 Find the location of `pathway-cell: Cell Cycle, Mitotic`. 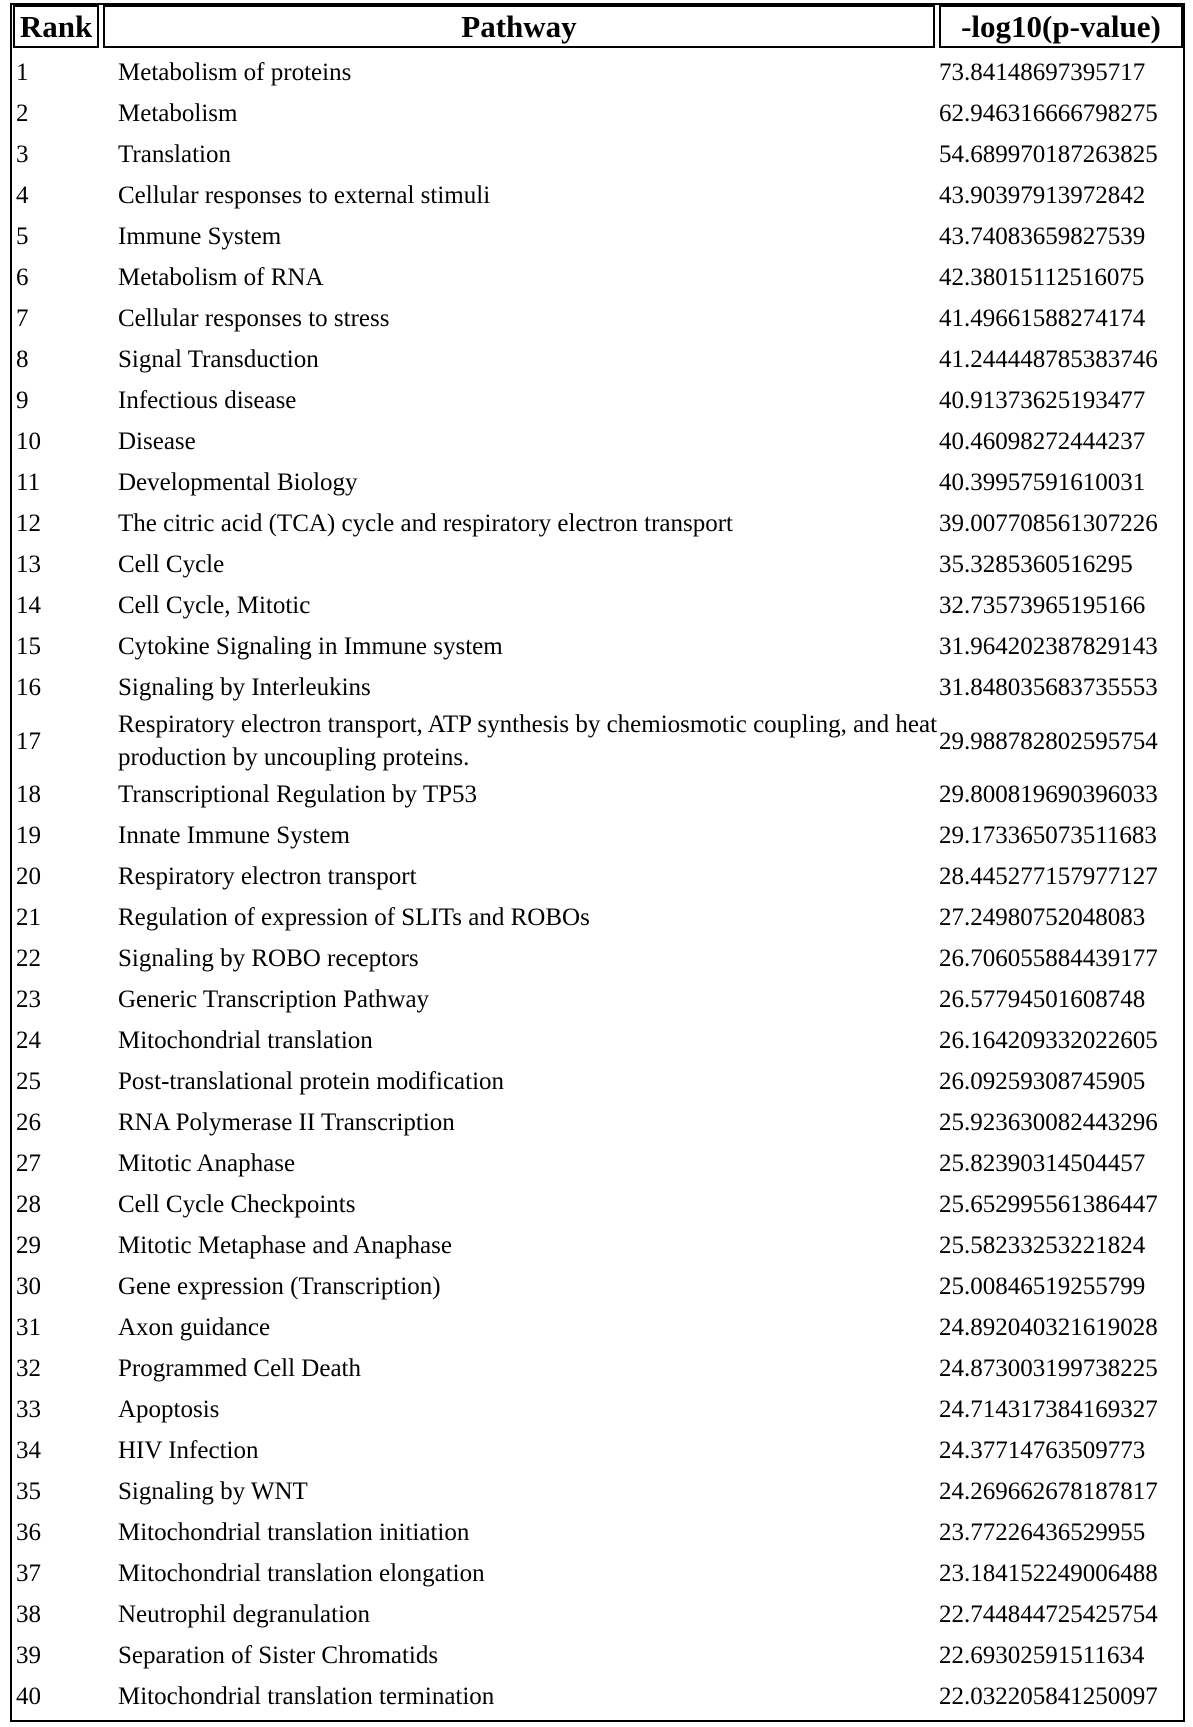

pathway-cell: Cell Cycle, Mitotic is located at coordinates (214, 605).